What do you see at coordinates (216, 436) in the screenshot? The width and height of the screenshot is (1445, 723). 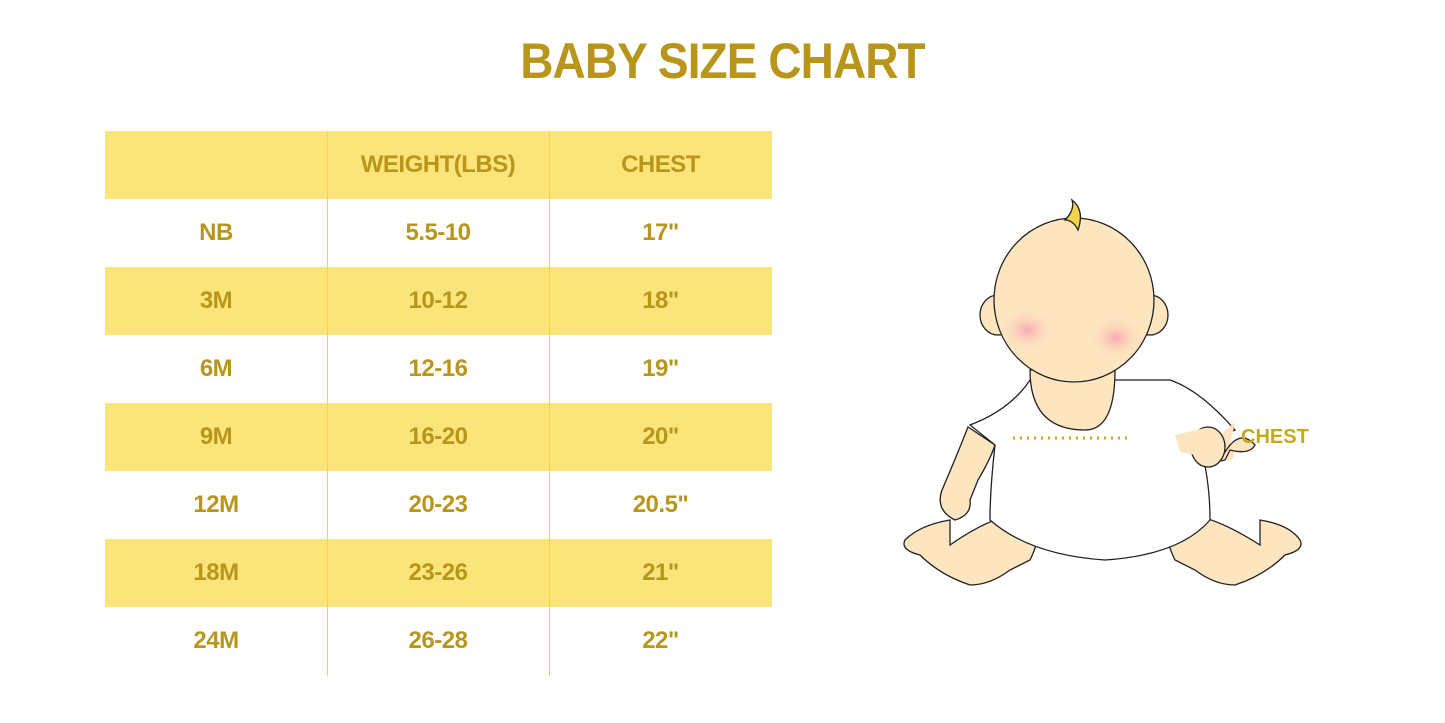 I see `cell-size: 9M` at bounding box center [216, 436].